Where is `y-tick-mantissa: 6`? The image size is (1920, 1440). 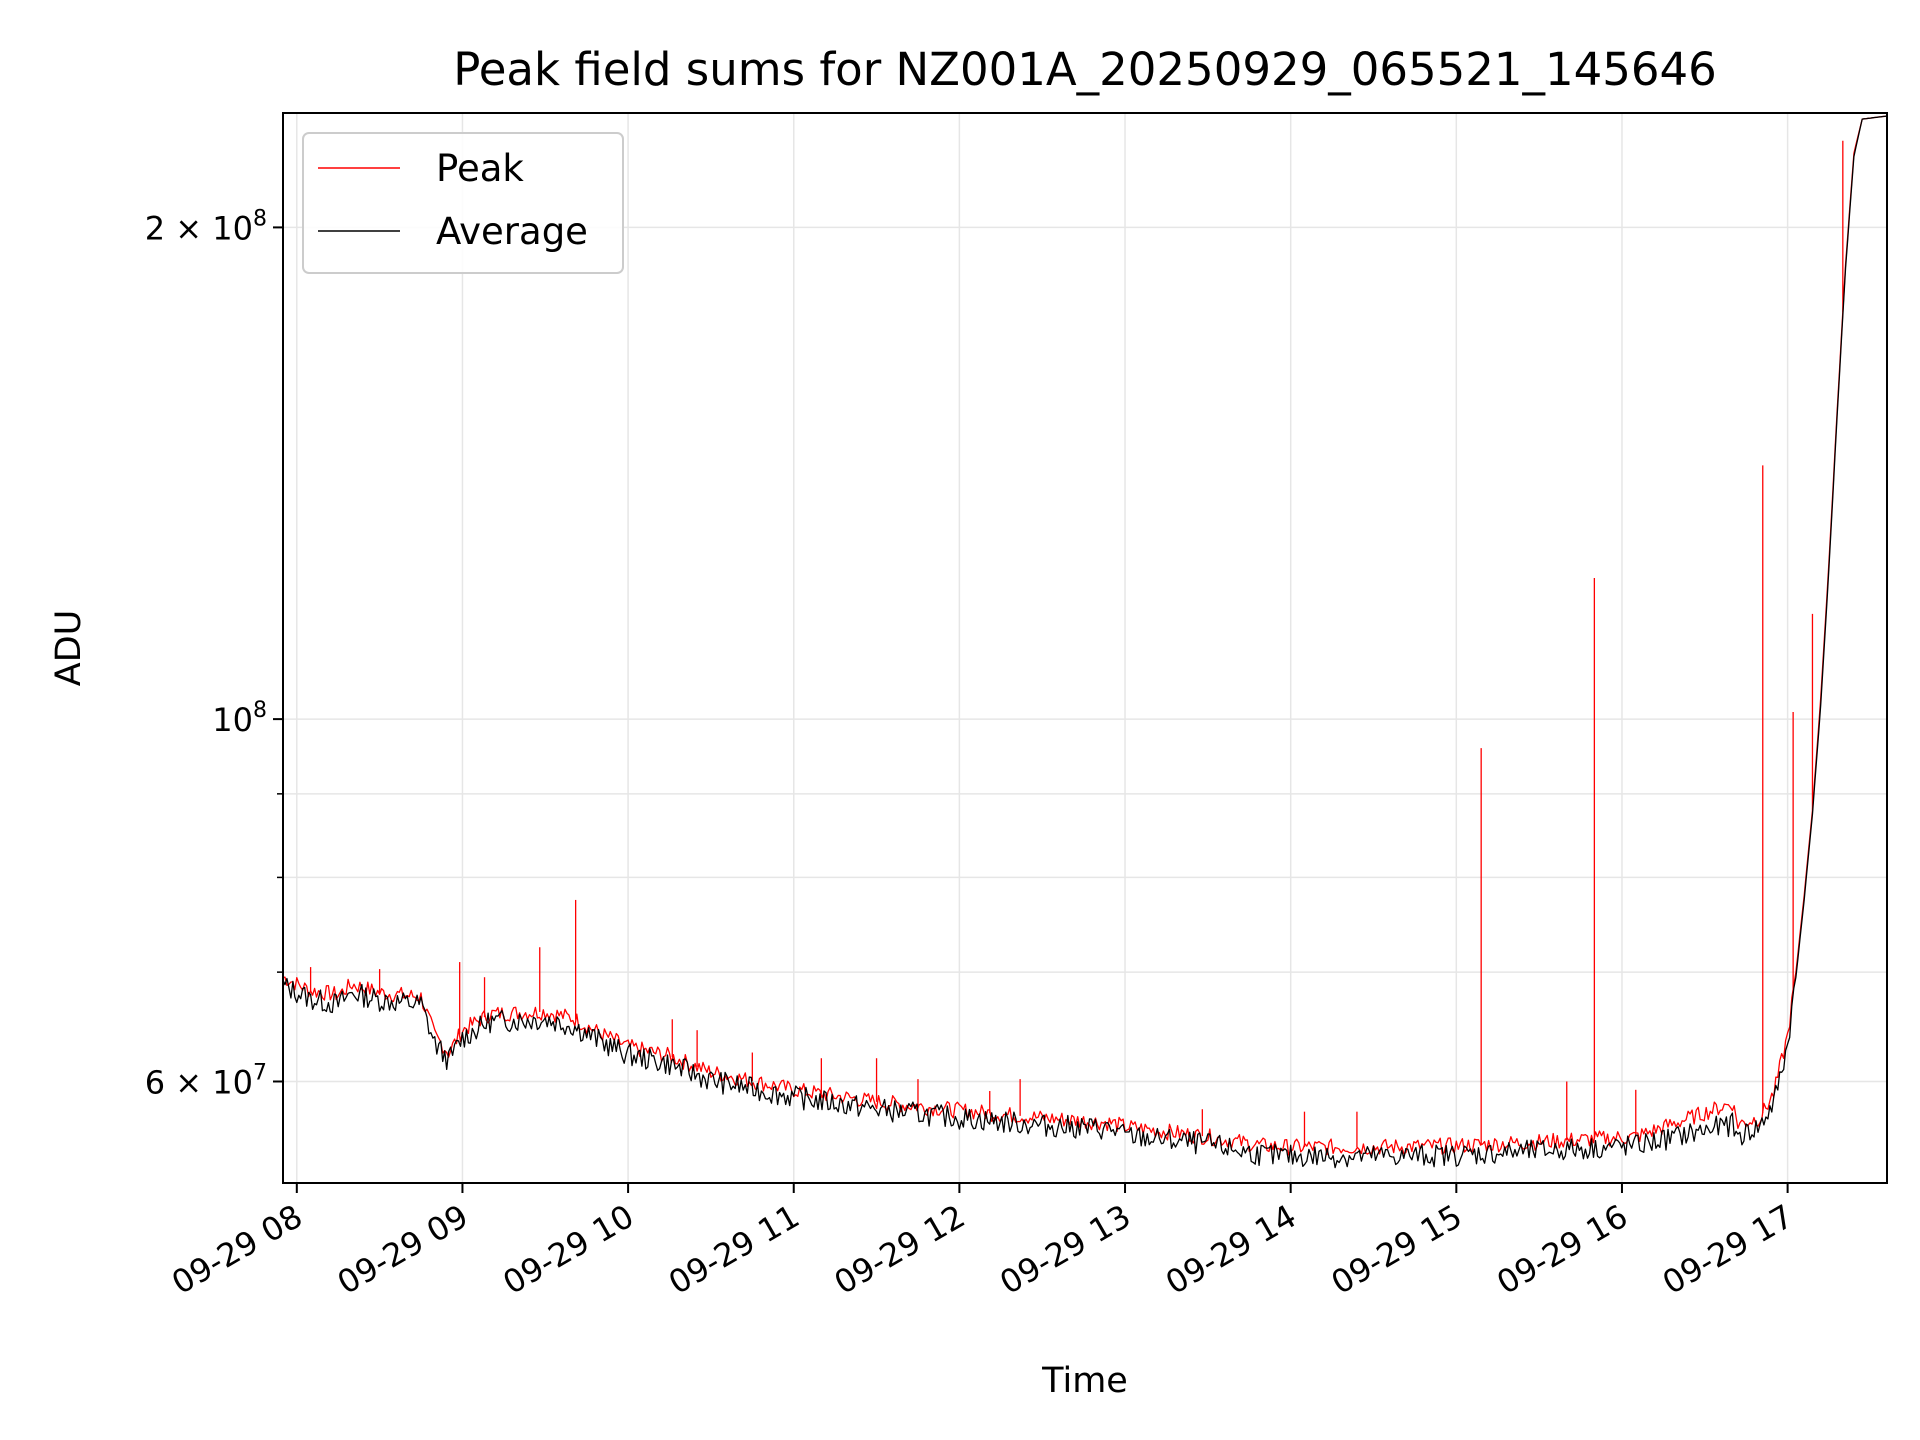
y-tick-mantissa: 6 is located at coordinates (155, 1082).